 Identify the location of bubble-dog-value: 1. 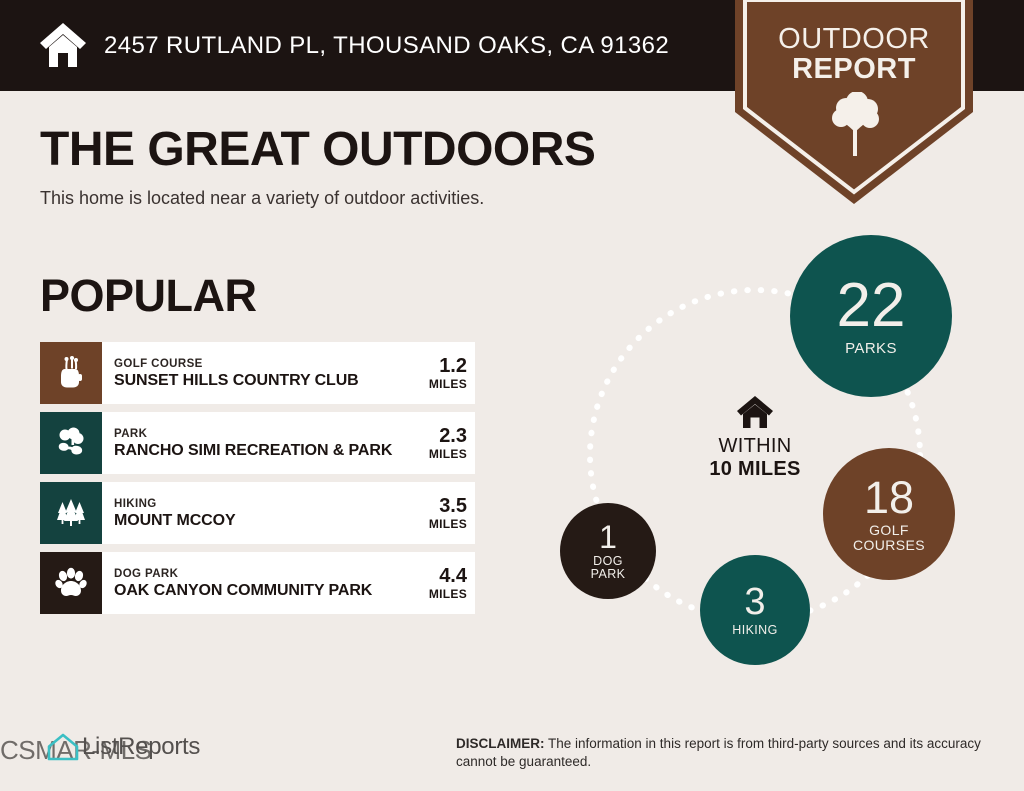
(608, 536).